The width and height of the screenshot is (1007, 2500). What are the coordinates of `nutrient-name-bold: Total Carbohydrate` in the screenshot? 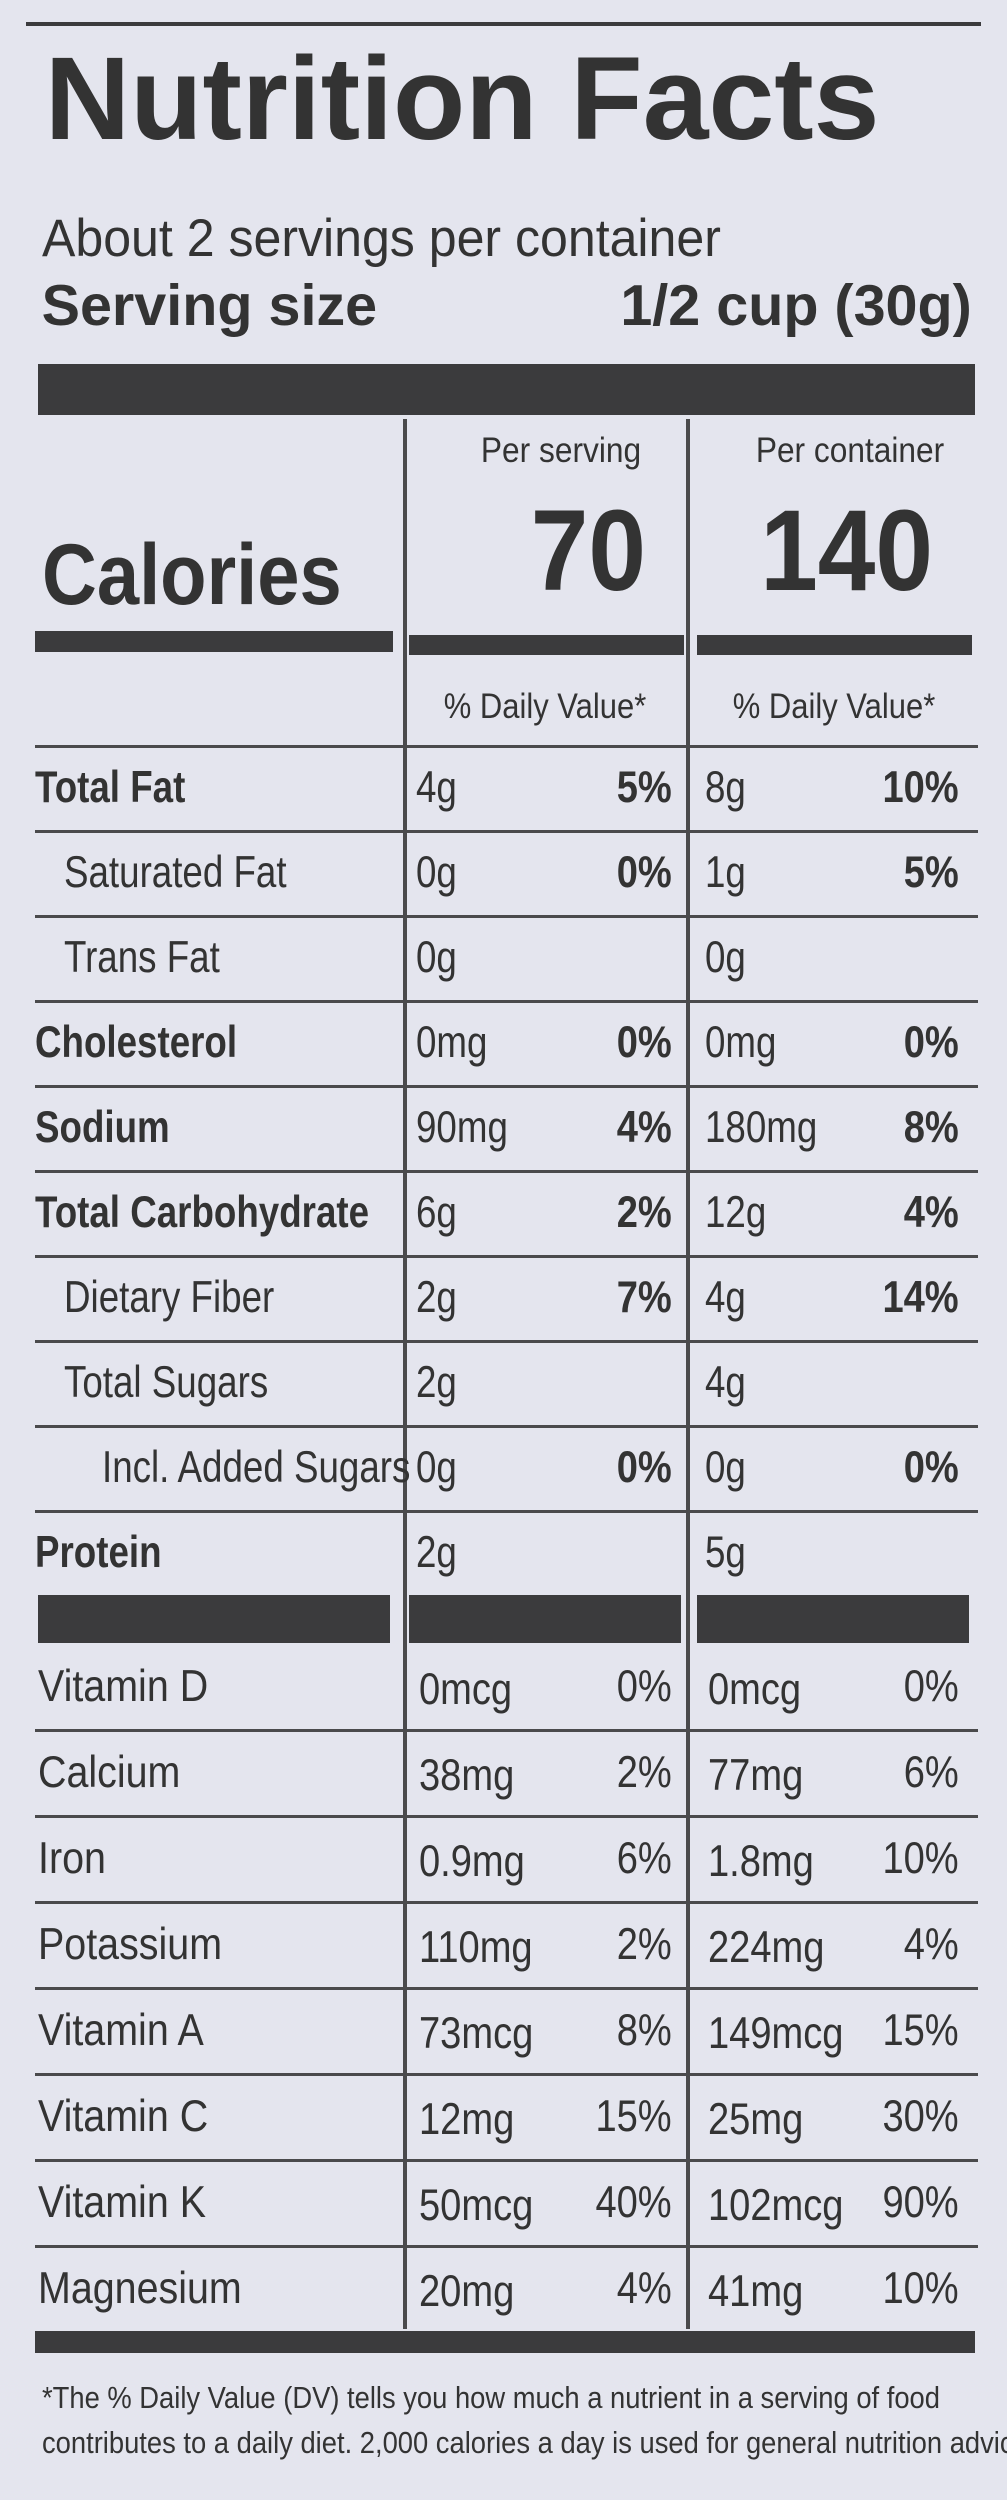 It's located at (202, 1212).